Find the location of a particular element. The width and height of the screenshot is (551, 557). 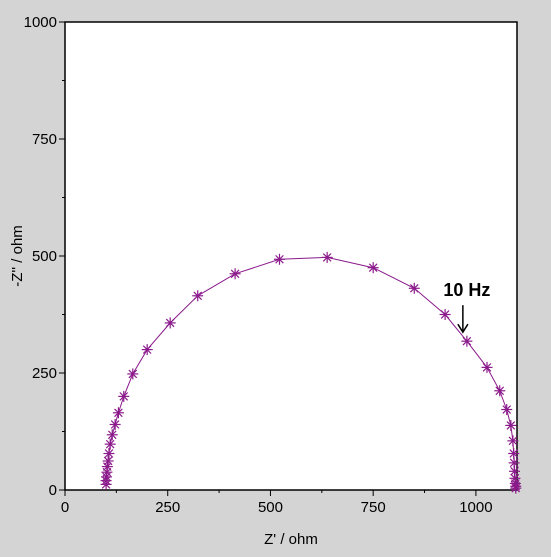

x-tick-label: 1000 is located at coordinates (475, 507).